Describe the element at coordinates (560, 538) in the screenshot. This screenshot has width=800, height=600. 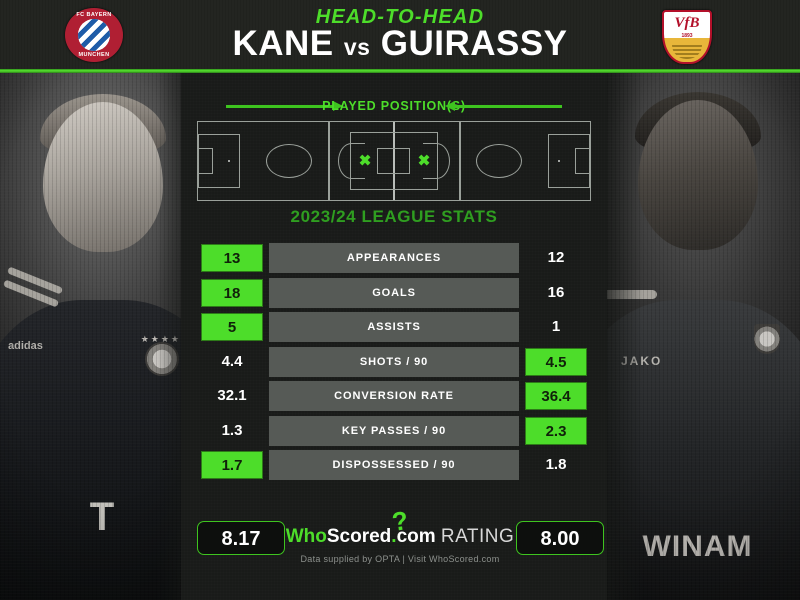
I see `rating-value-guirassy: 8.00` at that location.